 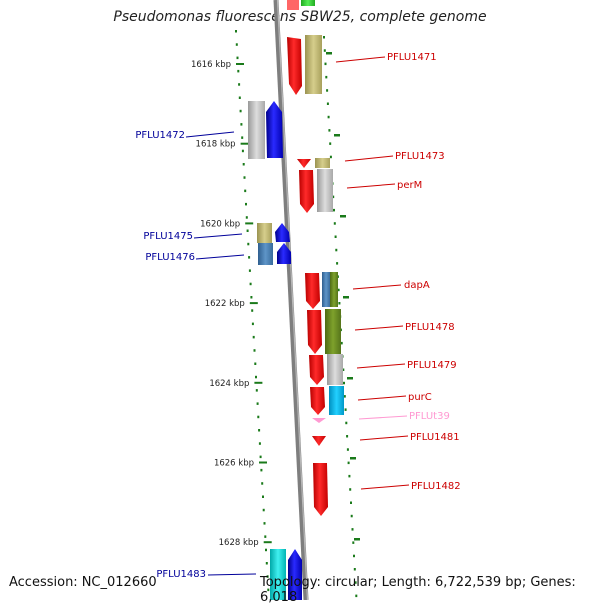 I want to click on gene-feature-red-purc, so click(x=317, y=401).